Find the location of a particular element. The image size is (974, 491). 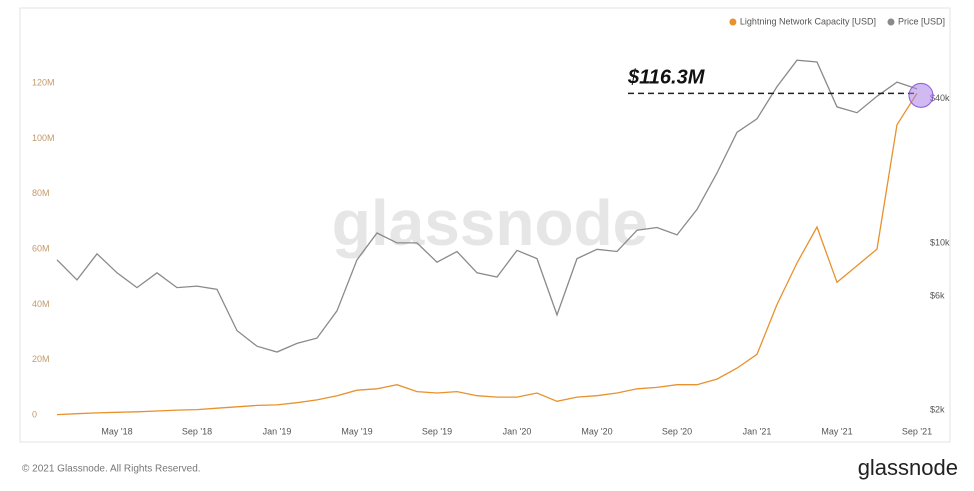

logo: glassnode is located at coordinates (908, 467).